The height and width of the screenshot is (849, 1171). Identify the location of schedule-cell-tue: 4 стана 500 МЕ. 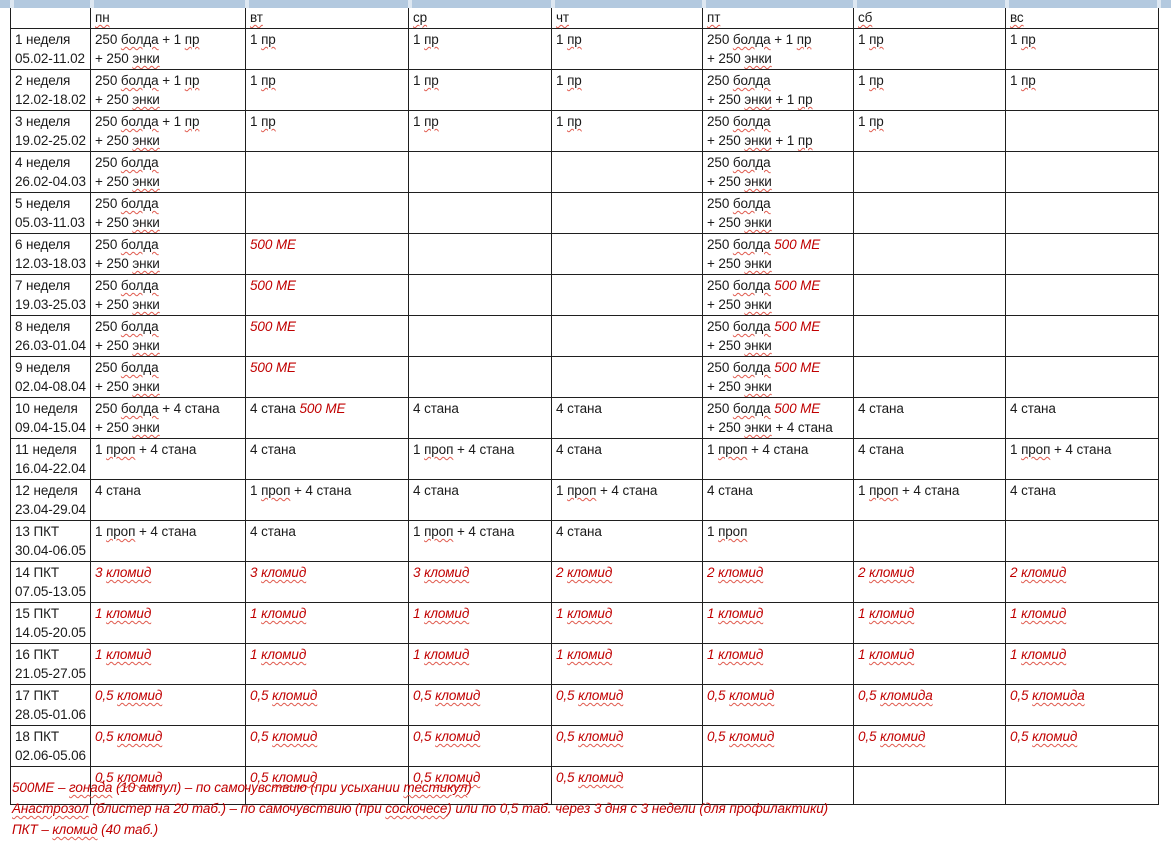
(327, 418).